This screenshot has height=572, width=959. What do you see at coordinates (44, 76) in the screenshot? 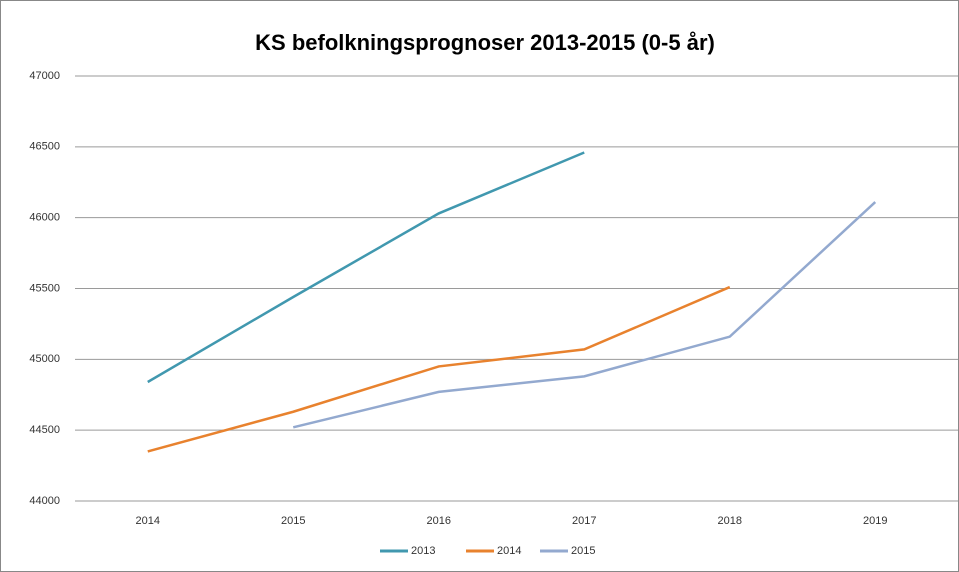
I see `y-tick-label: 47000` at bounding box center [44, 76].